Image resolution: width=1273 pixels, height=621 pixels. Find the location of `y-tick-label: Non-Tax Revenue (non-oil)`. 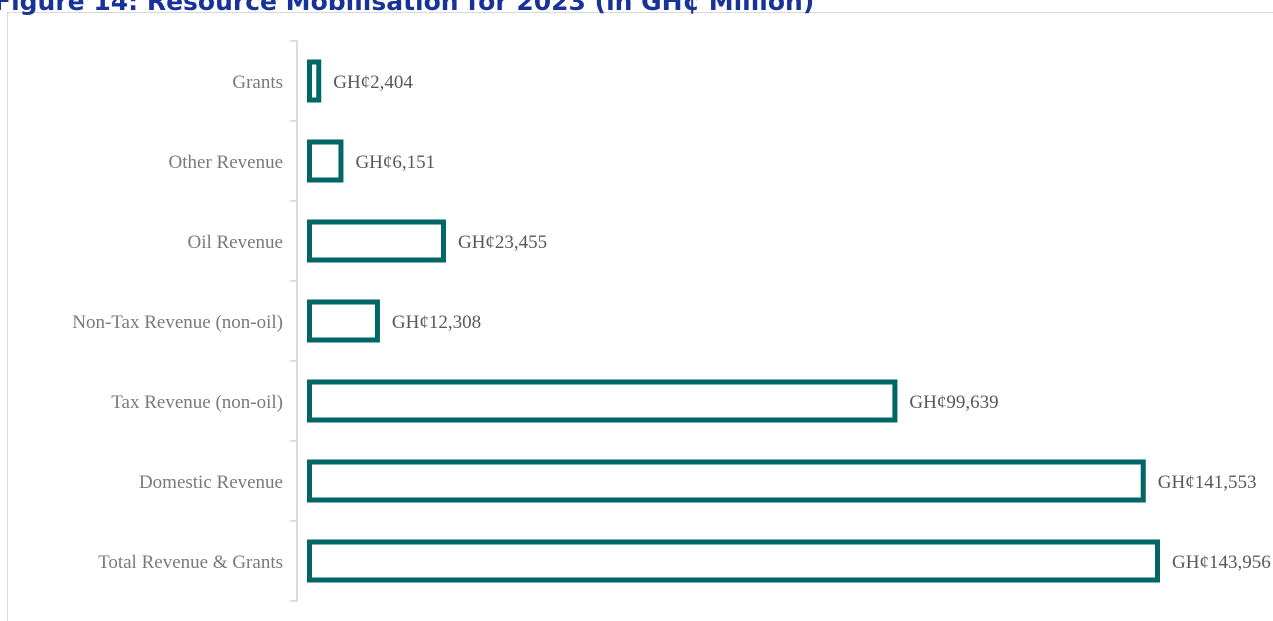

y-tick-label: Non-Tax Revenue (non-oil) is located at coordinates (177, 322).